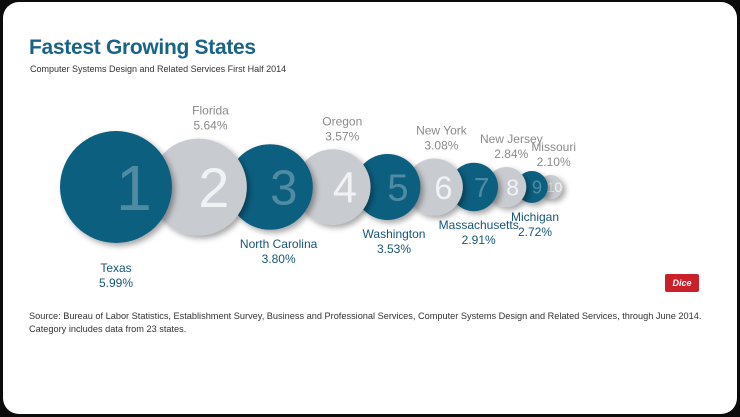  Describe the element at coordinates (213, 188) in the screenshot. I see `rank-number: 2` at that location.